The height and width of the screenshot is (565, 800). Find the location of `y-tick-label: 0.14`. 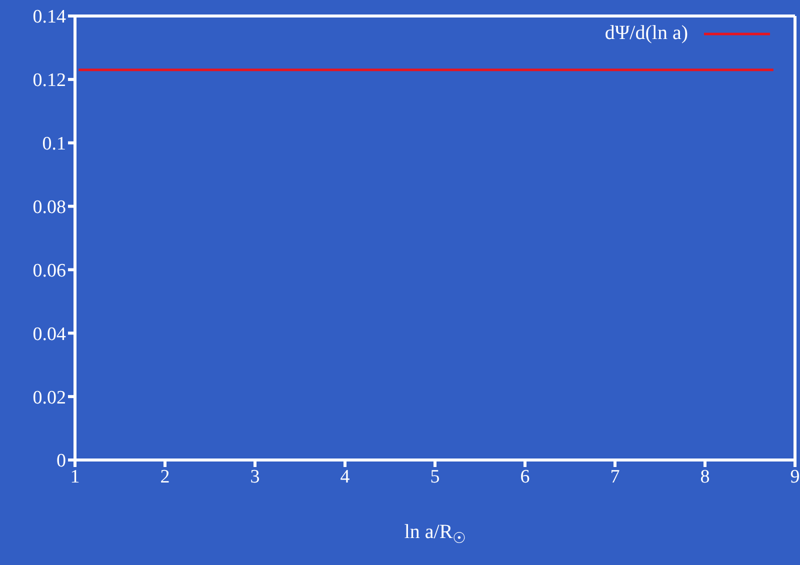

y-tick-label: 0.14 is located at coordinates (49, 17).